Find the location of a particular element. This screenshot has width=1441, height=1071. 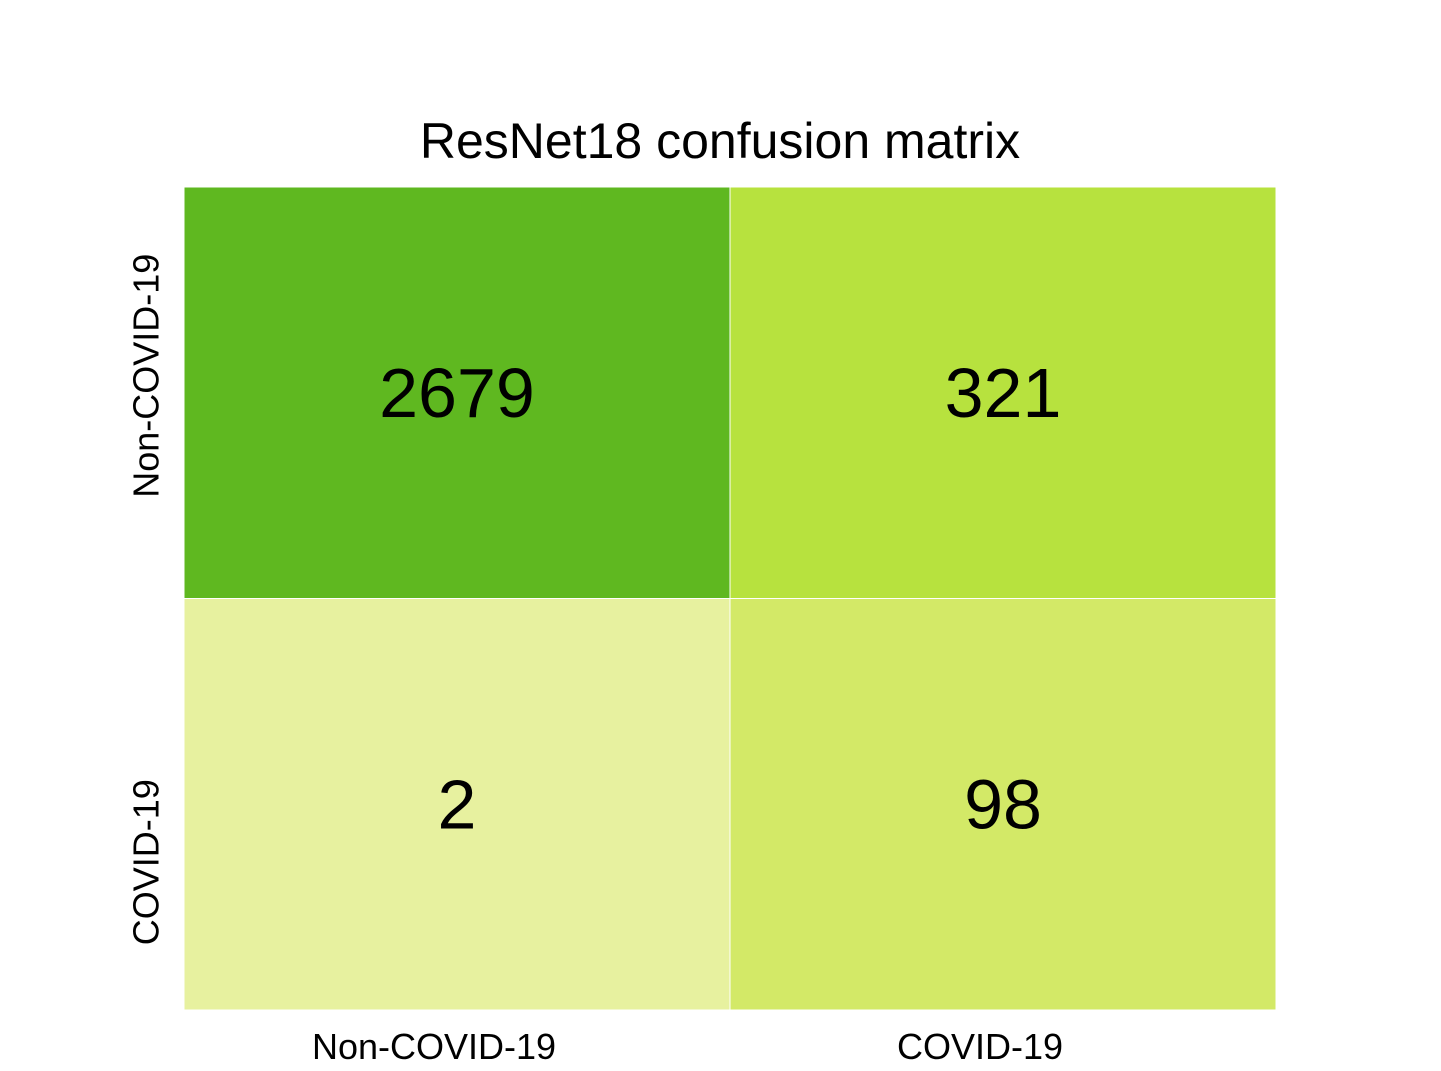

cell-value-label-r1-c0: 2 is located at coordinates (457, 804).